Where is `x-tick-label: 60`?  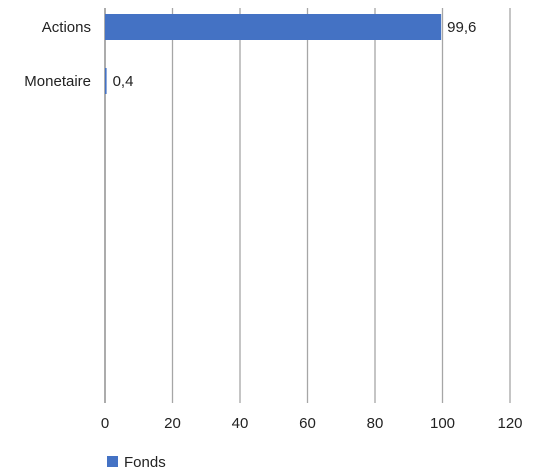
x-tick-label: 60 is located at coordinates (307, 423).